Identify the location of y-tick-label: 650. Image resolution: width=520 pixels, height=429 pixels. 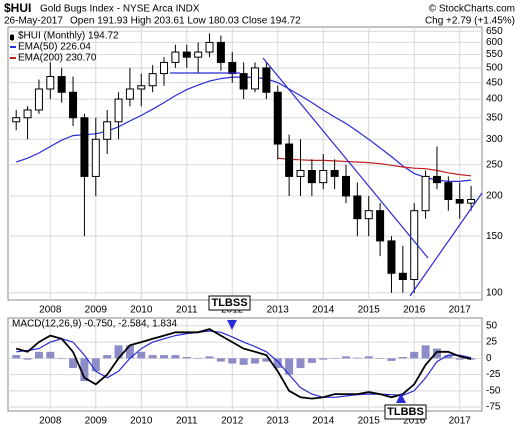
(494, 31).